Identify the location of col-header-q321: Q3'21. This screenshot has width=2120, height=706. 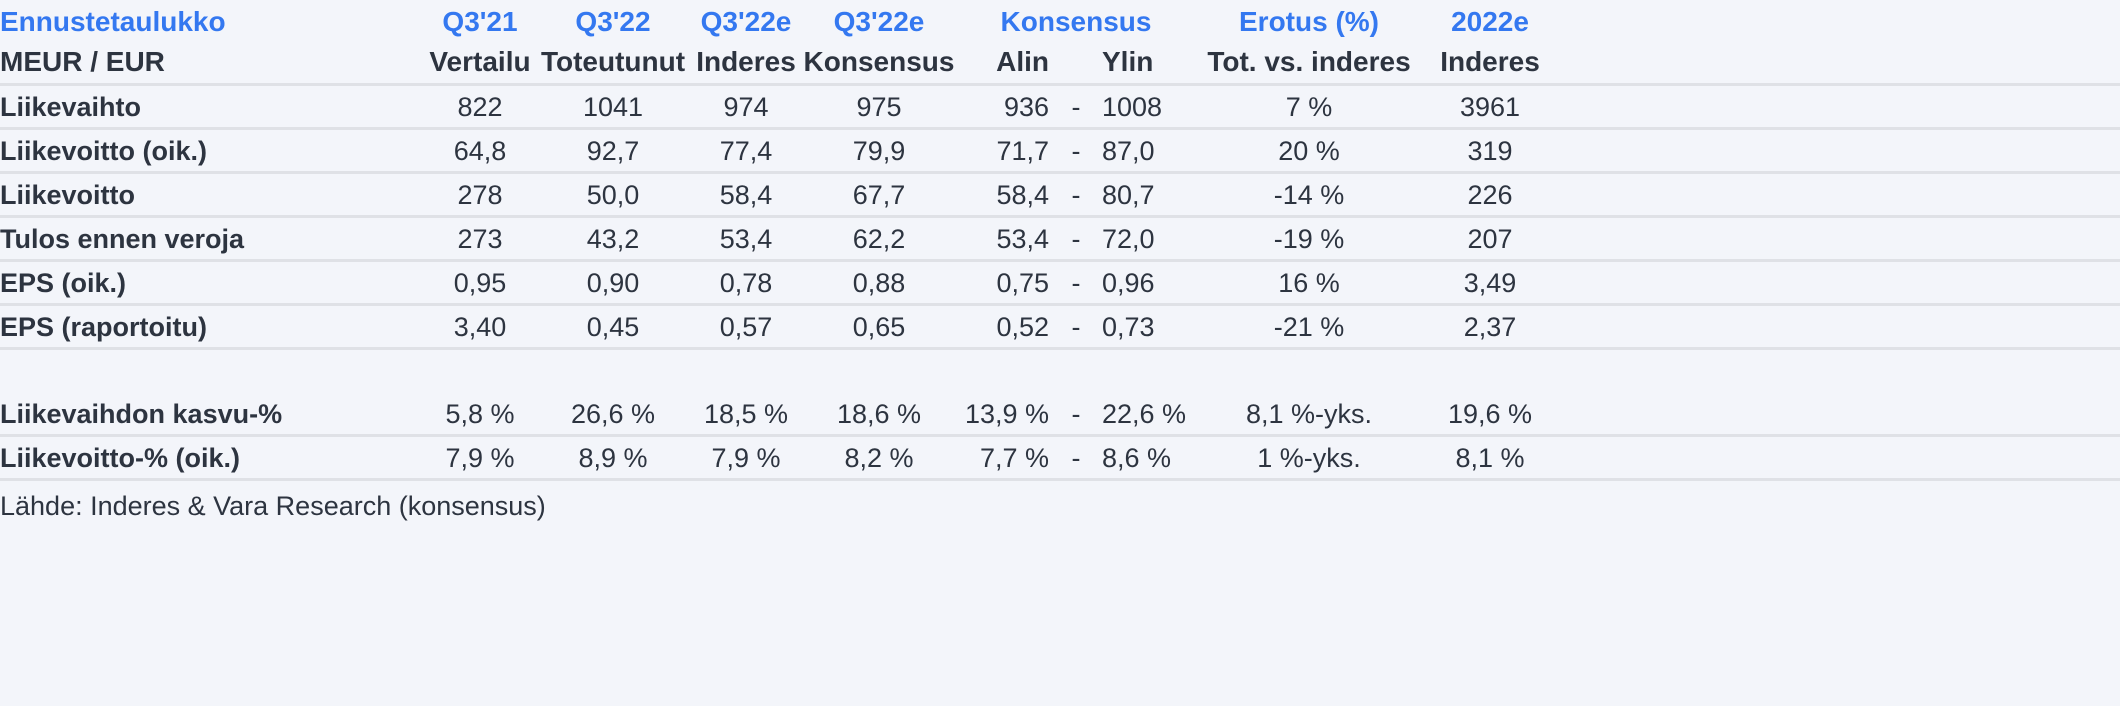
(480, 21).